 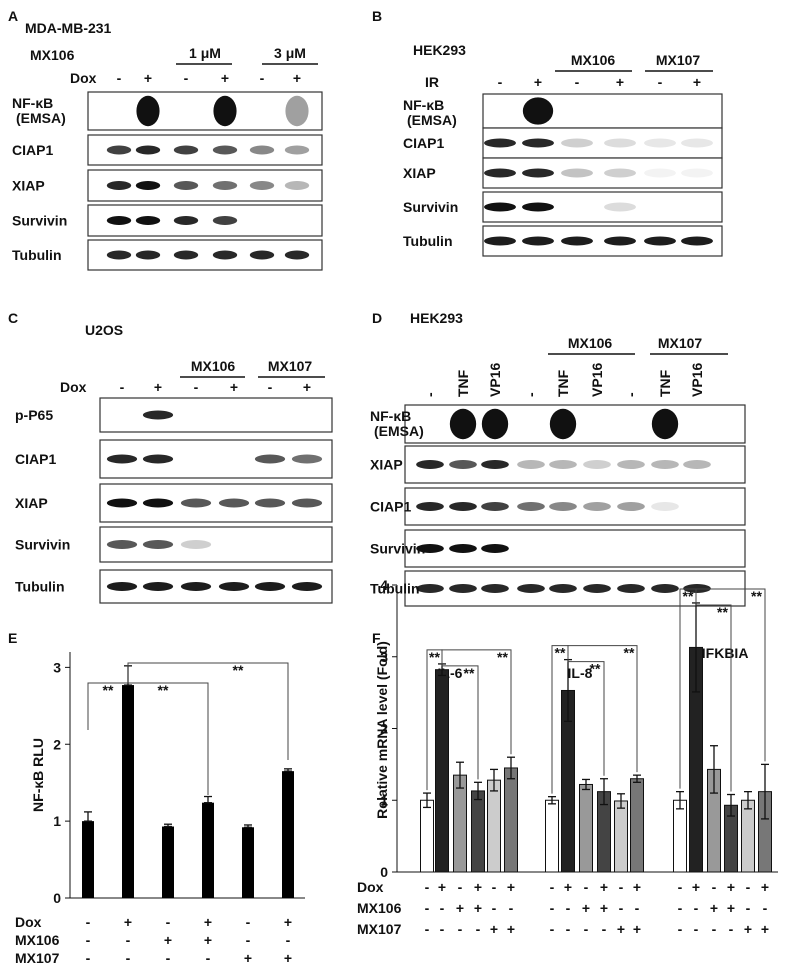 What do you see at coordinates (377, 318) in the screenshot?
I see `panel-letter: D` at bounding box center [377, 318].